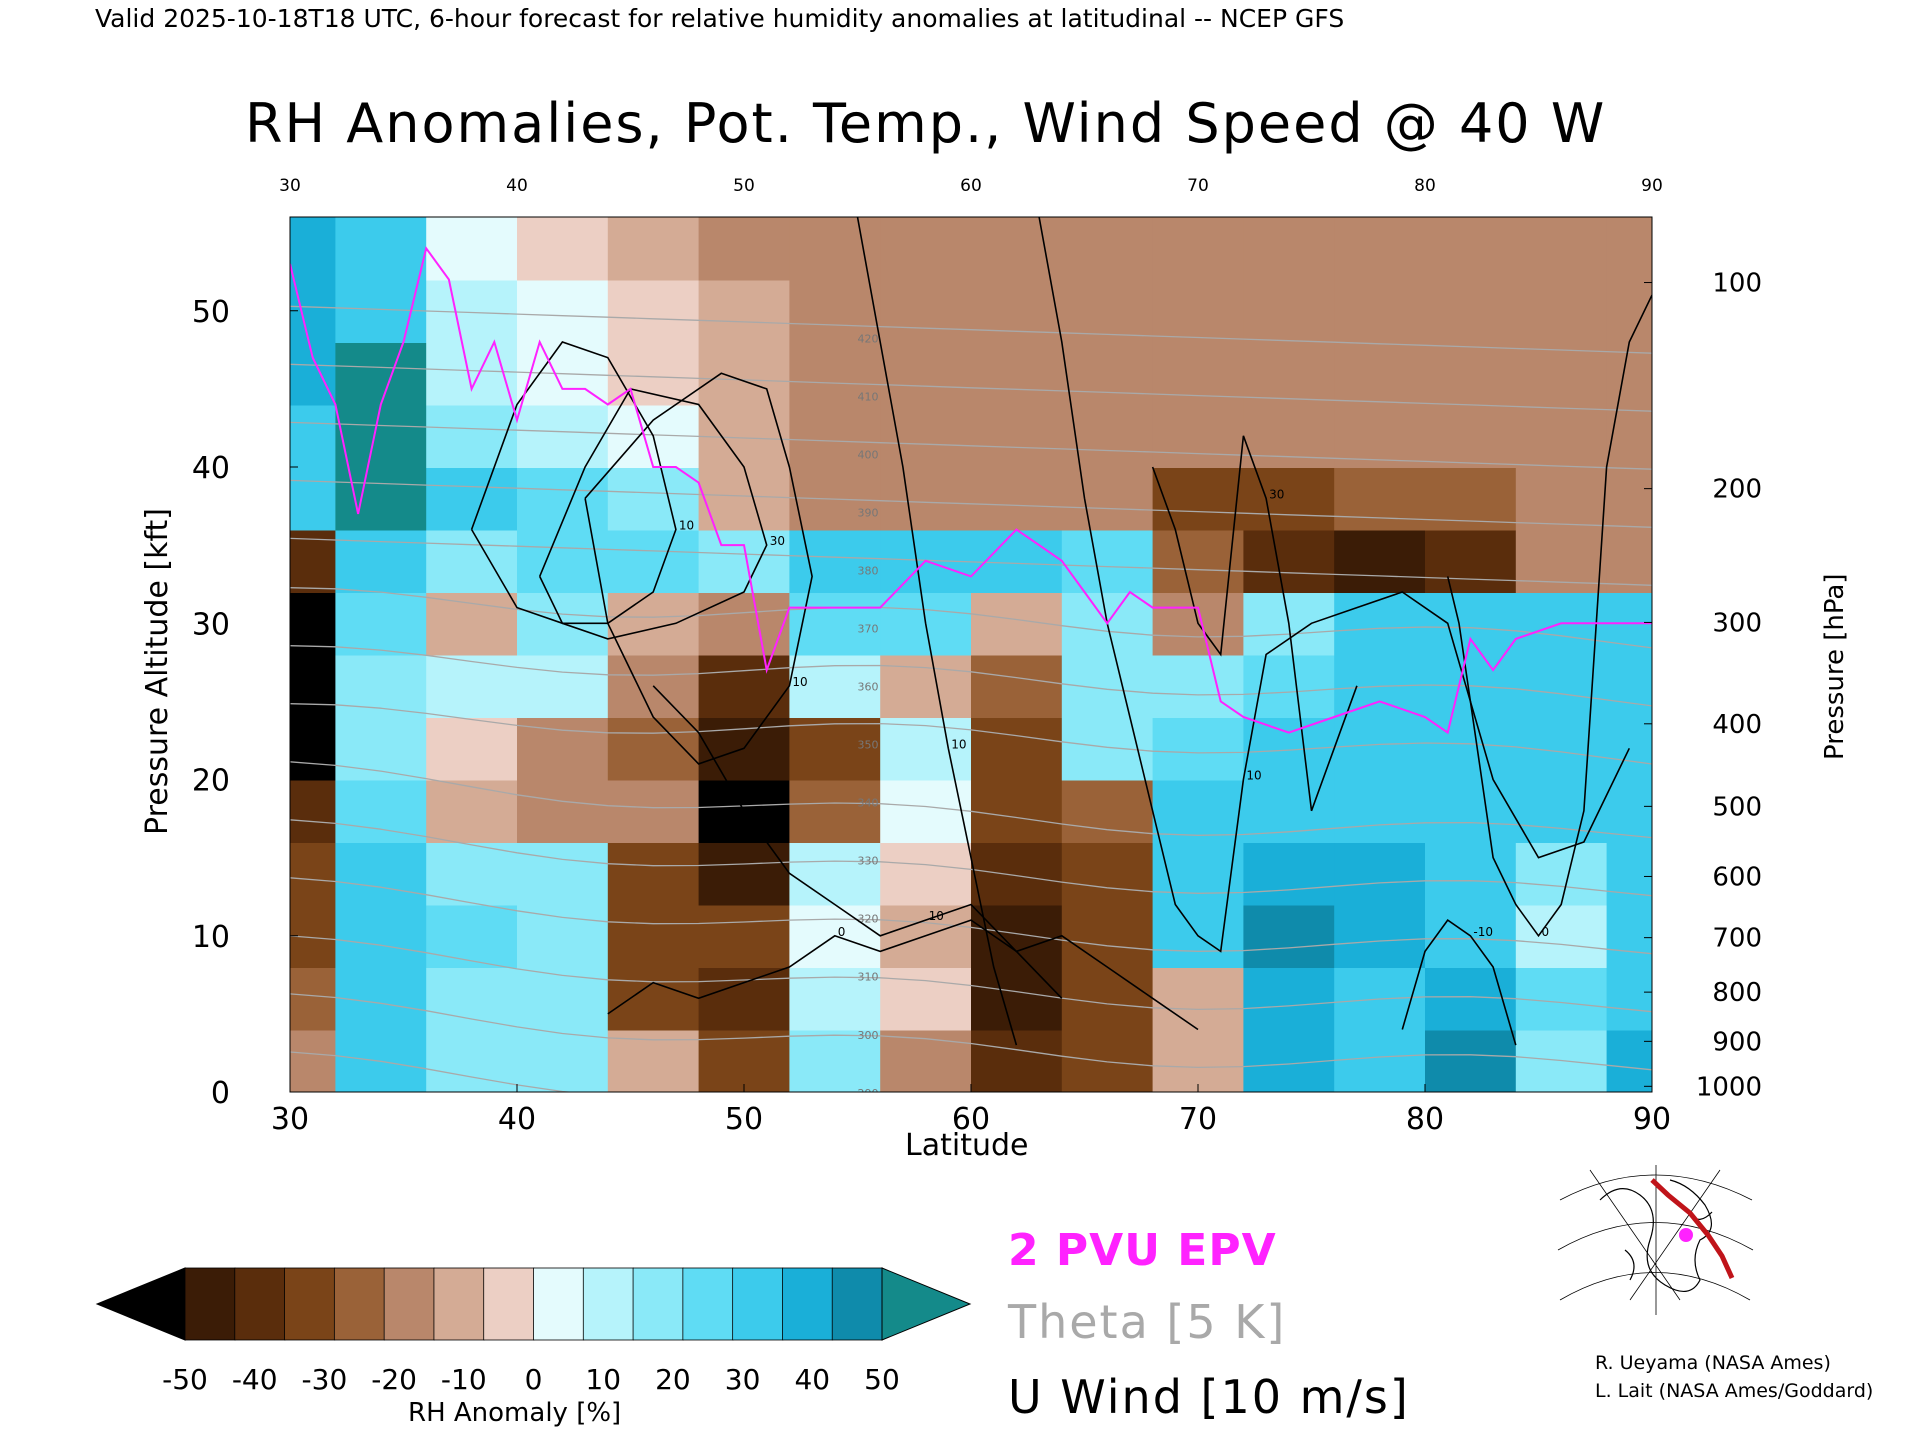 The width and height of the screenshot is (1920, 1440). I want to click on theta-line-label: 420, so click(868, 338).